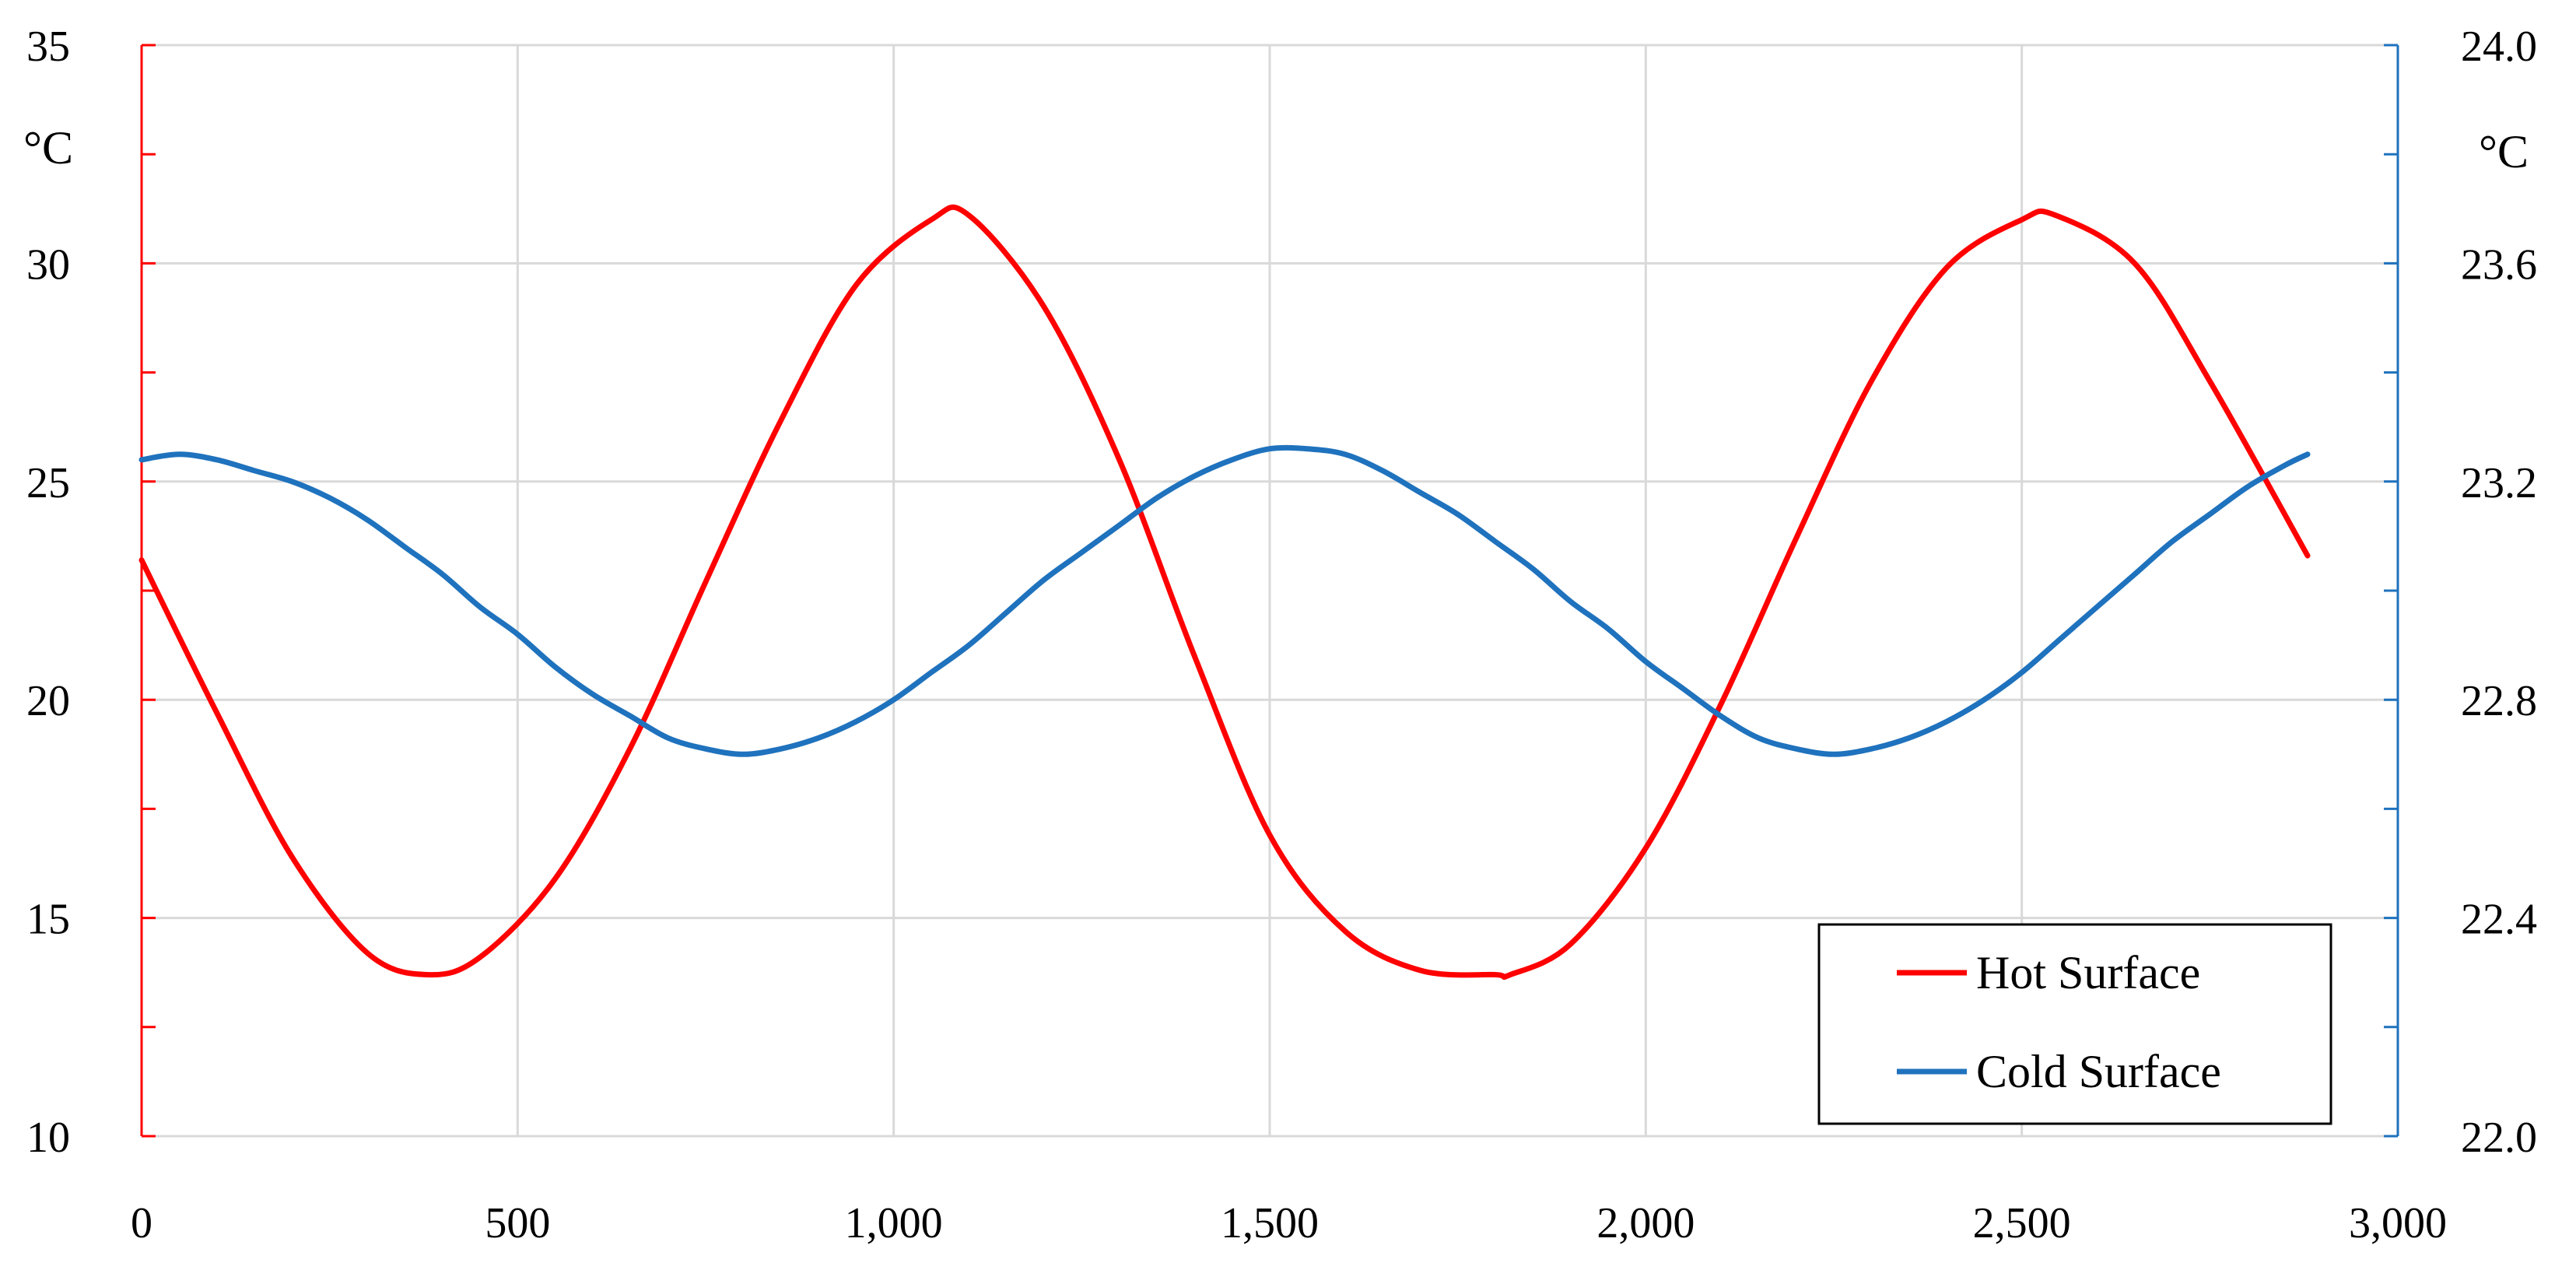  Describe the element at coordinates (48, 920) in the screenshot. I see `left-tick-label: 15` at that location.